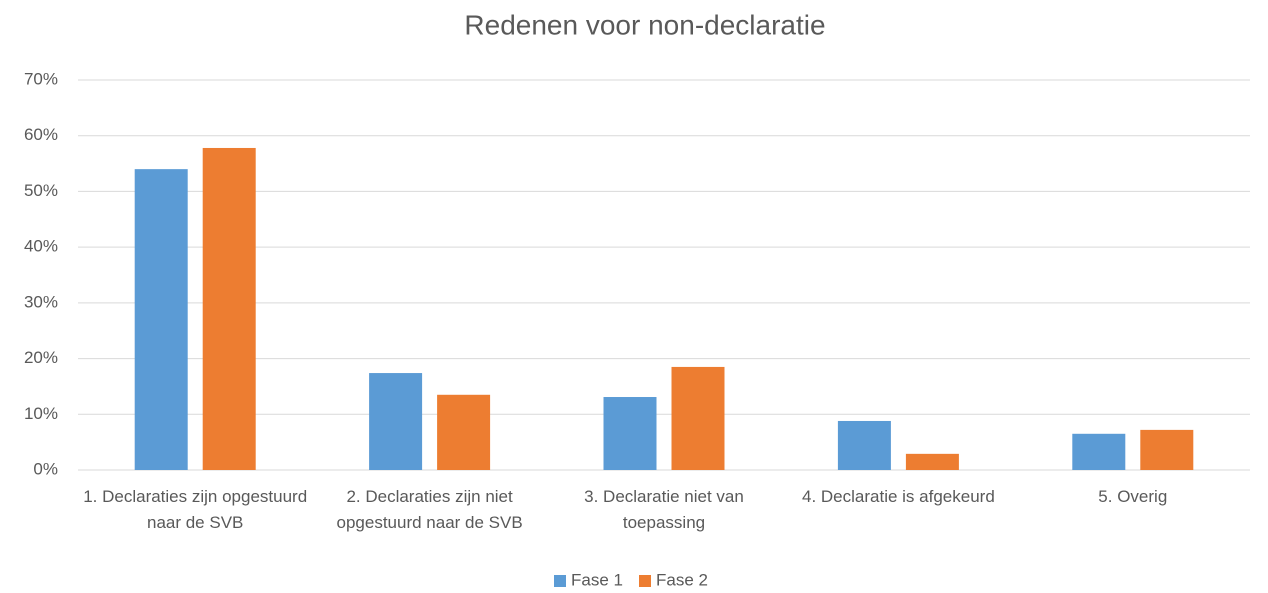 This screenshot has height=593, width=1268. What do you see at coordinates (41, 357) in the screenshot?
I see `y-tick-label: 20%` at bounding box center [41, 357].